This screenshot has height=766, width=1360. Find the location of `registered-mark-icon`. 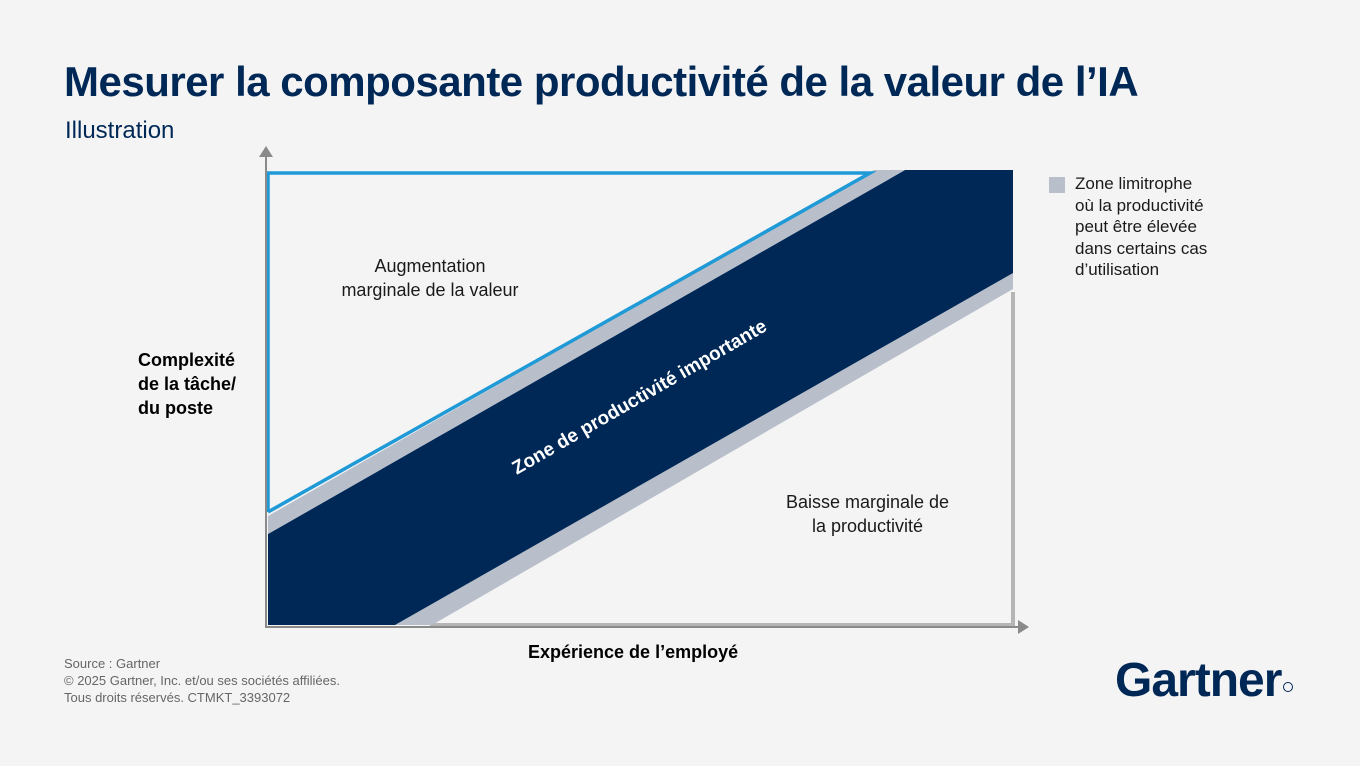

registered-mark-icon is located at coordinates (1288, 687).